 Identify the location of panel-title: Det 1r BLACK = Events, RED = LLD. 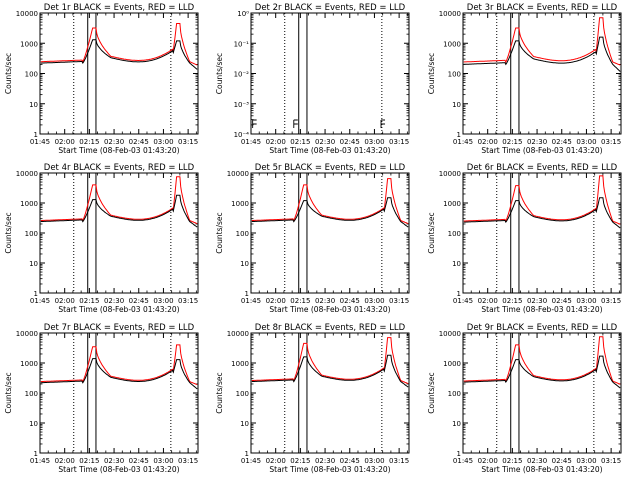
(119, 8).